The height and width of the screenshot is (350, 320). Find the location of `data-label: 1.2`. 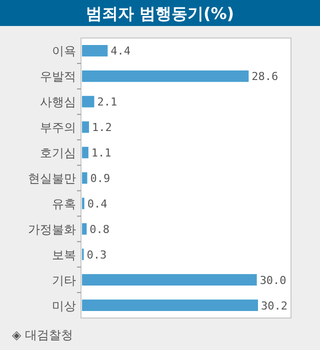

data-label: 1.2 is located at coordinates (102, 127).